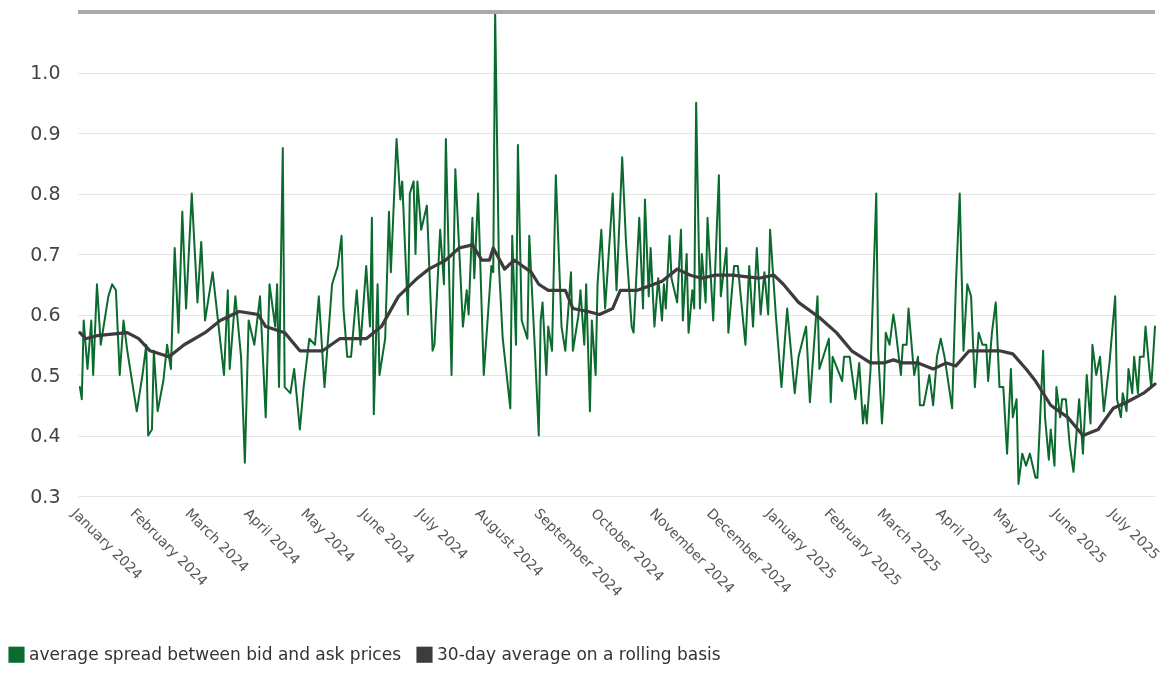 The image size is (1169, 677). Describe the element at coordinates (579, 653) in the screenshot. I see `legend-label: 30-day average on a rolling basis` at that location.